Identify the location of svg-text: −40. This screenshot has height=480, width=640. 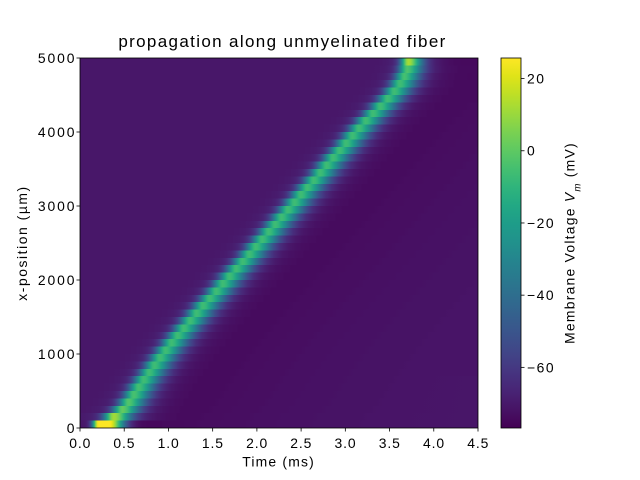
(541, 295).